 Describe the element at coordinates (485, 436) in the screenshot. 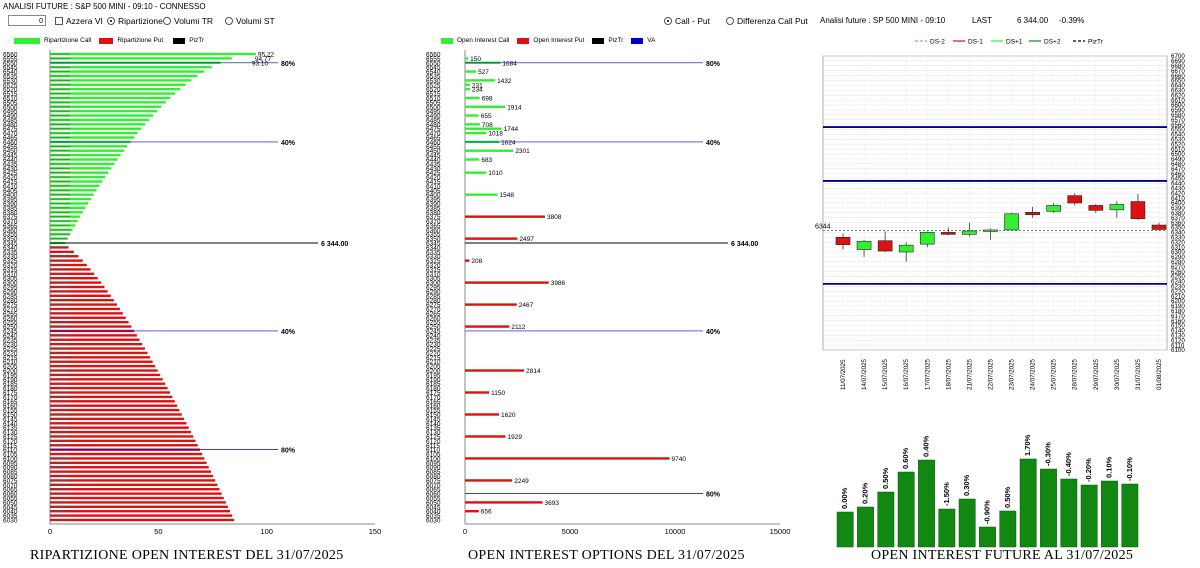

I see `put-oi-bar` at that location.